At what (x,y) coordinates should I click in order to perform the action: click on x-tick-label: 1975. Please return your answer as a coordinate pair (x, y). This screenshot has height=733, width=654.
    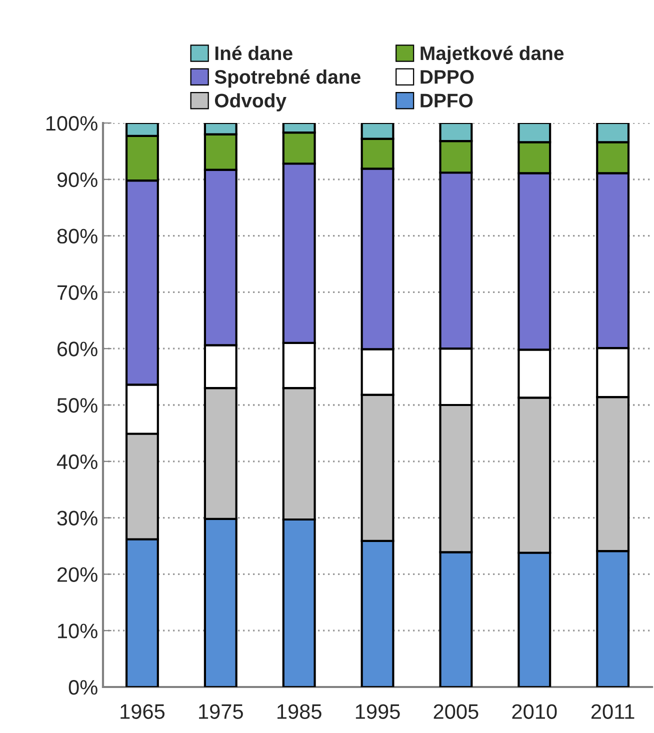
    Looking at the image, I should click on (221, 711).